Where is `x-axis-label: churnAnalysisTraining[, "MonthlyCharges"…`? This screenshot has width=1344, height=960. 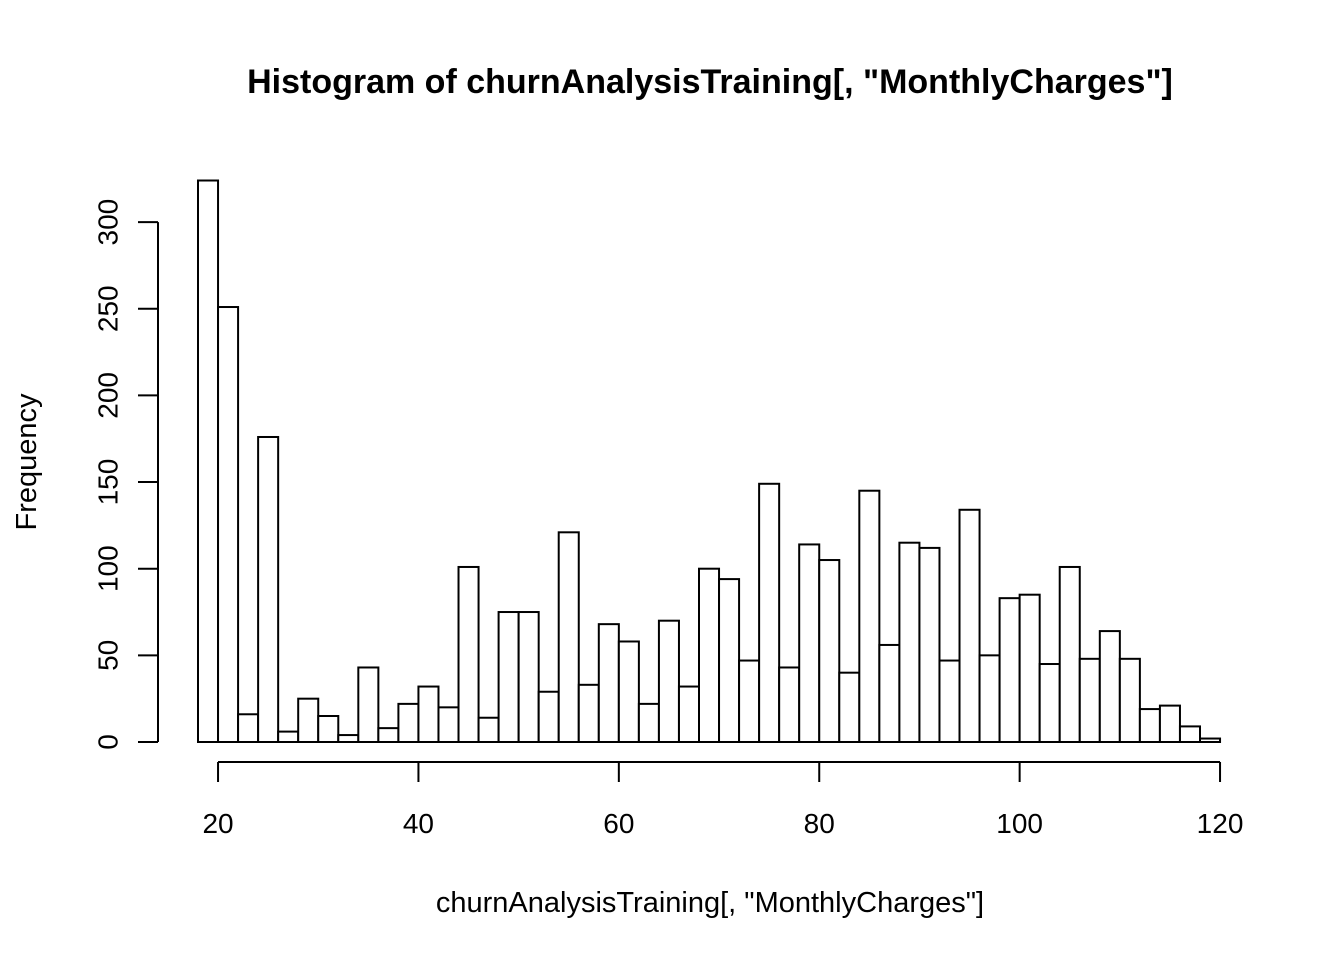
x-axis-label: churnAnalysisTraining[, "MonthlyCharges"… is located at coordinates (710, 903).